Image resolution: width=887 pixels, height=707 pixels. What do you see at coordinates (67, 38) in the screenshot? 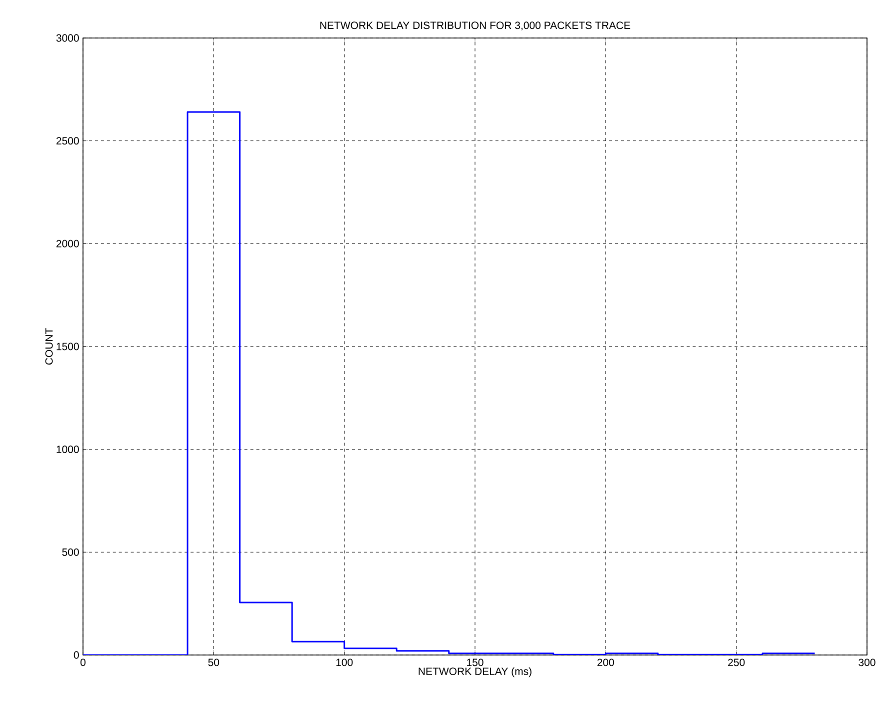
I see `y-tick-label: 3000` at bounding box center [67, 38].